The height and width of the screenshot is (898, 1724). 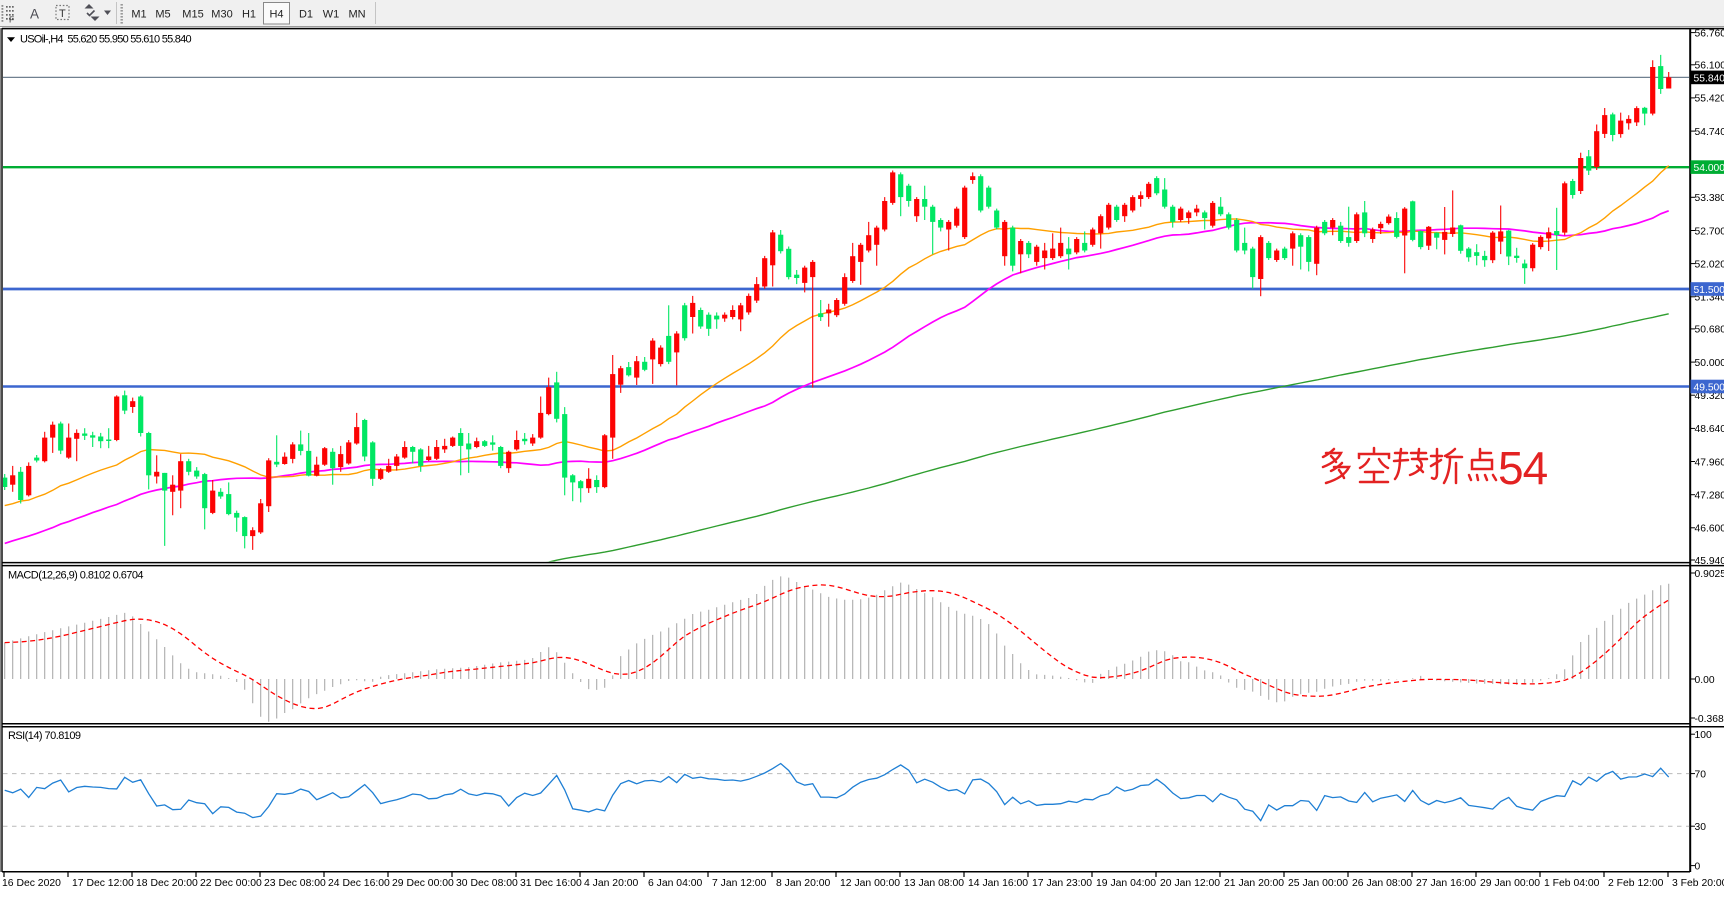 I want to click on svg-text: A, so click(x=34, y=14).